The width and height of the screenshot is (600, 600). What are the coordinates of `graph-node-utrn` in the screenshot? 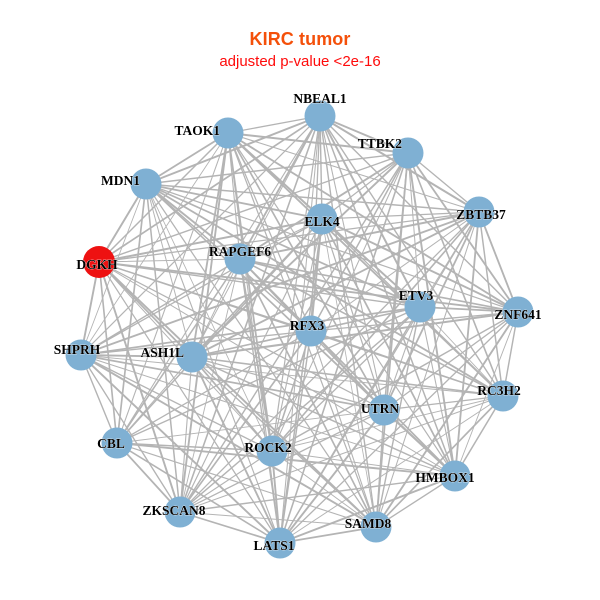 It's located at (384, 410).